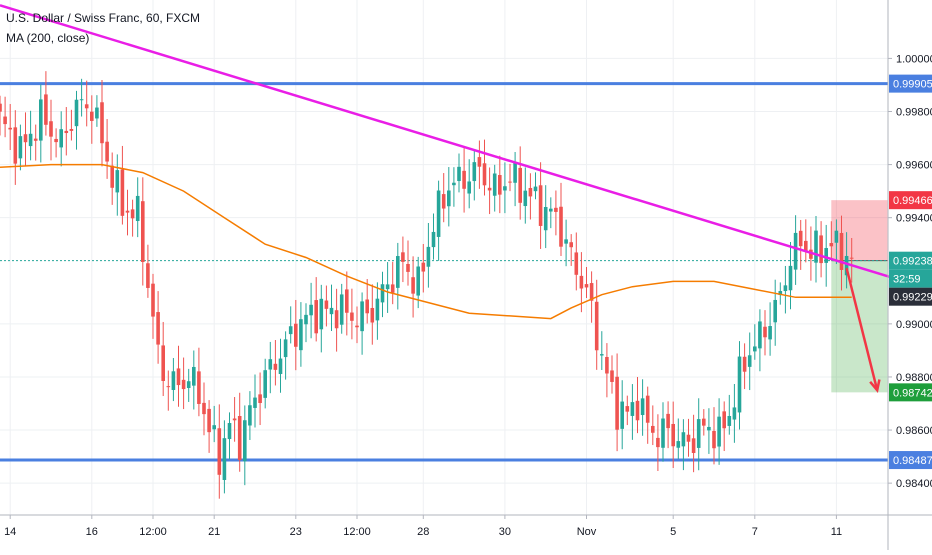  I want to click on x-tick-label: 21, so click(214, 532).